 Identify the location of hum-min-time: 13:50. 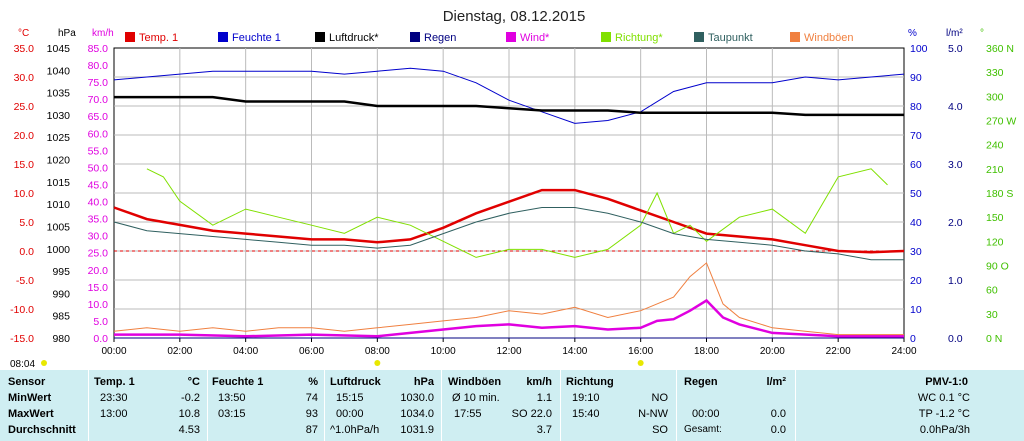
(232, 398).